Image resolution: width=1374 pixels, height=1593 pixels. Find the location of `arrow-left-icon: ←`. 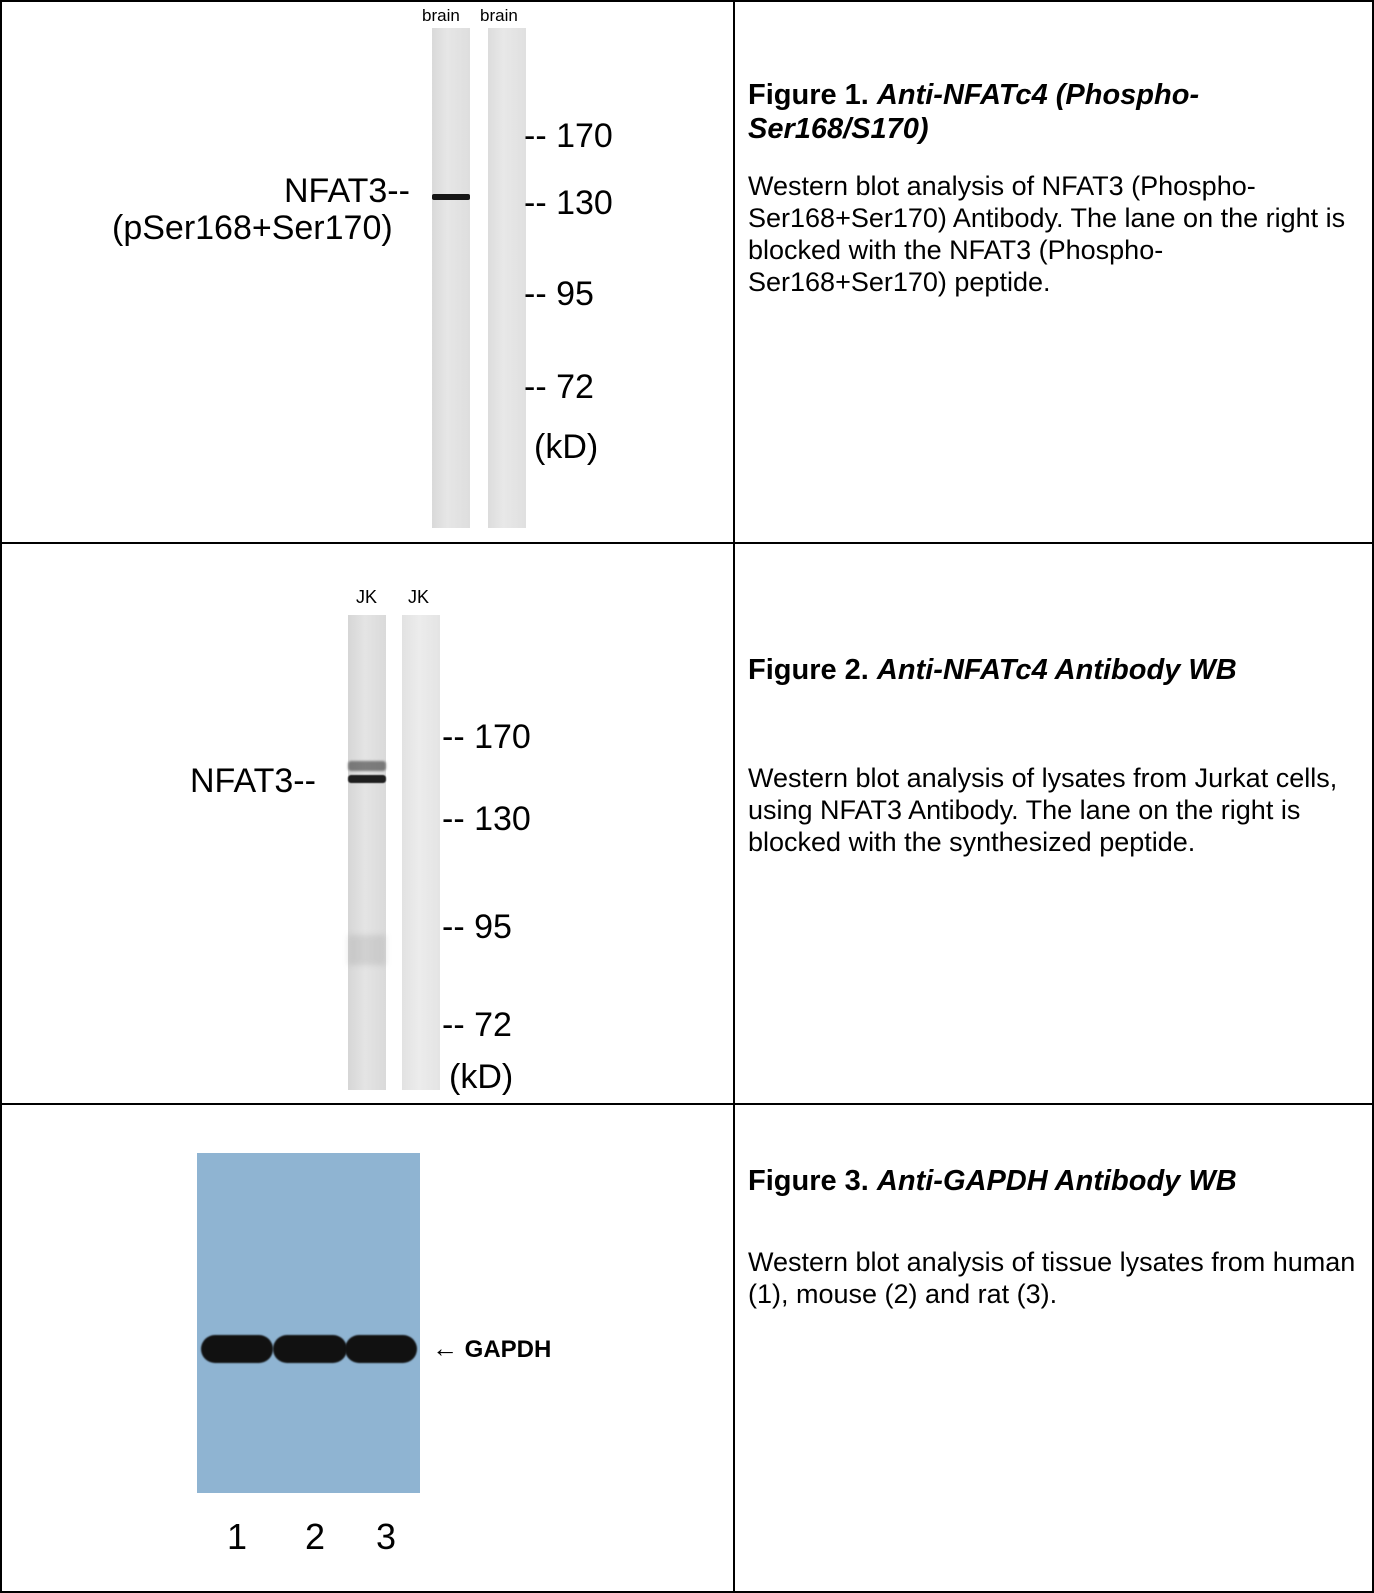

arrow-left-icon: ← is located at coordinates (445, 1348).